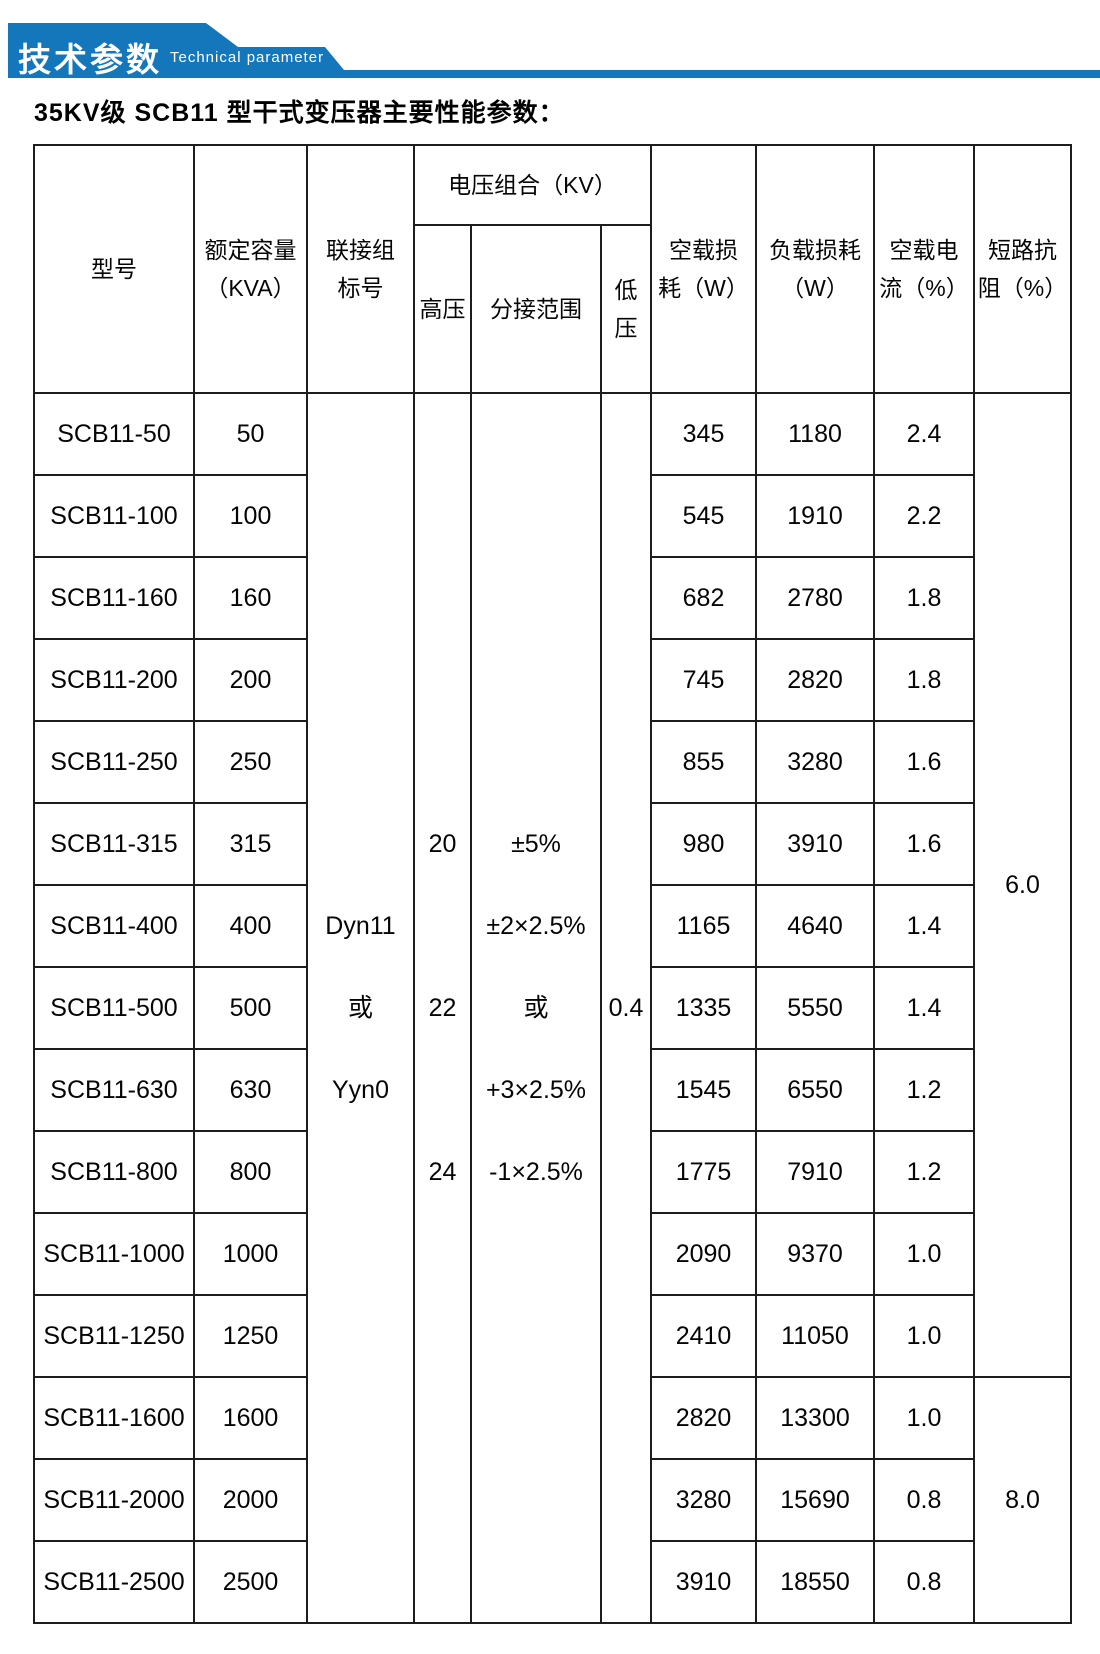  What do you see at coordinates (114, 844) in the screenshot?
I see `model-cell: SCB11-315` at bounding box center [114, 844].